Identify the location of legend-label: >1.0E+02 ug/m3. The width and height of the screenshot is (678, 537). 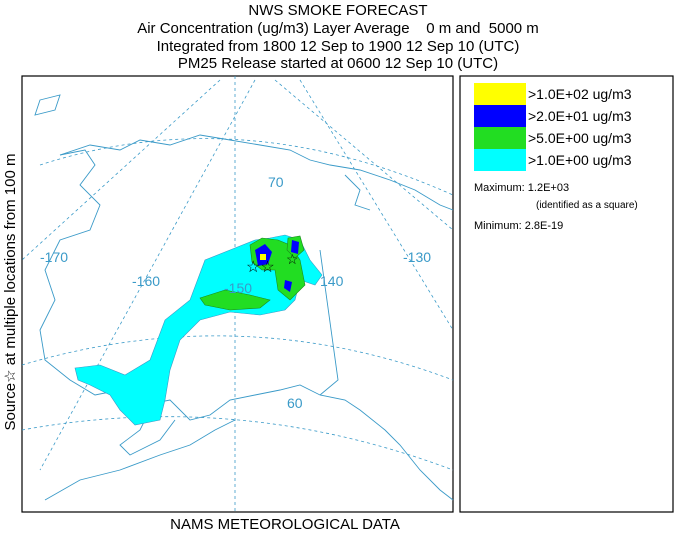
(580, 94).